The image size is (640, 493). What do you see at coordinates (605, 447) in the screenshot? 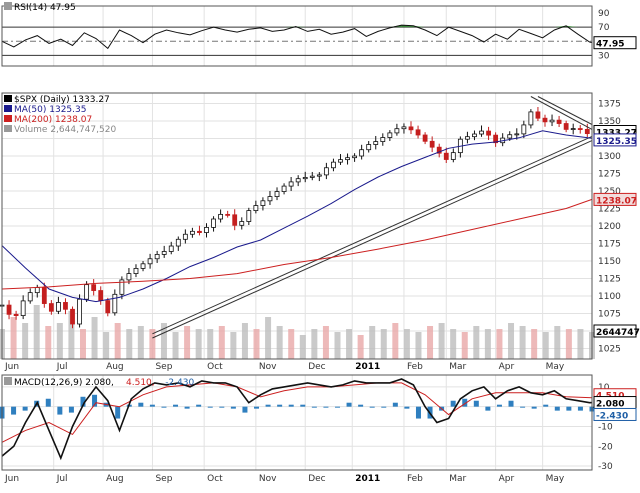
I see `y-tick-label: -20` at bounding box center [605, 447].